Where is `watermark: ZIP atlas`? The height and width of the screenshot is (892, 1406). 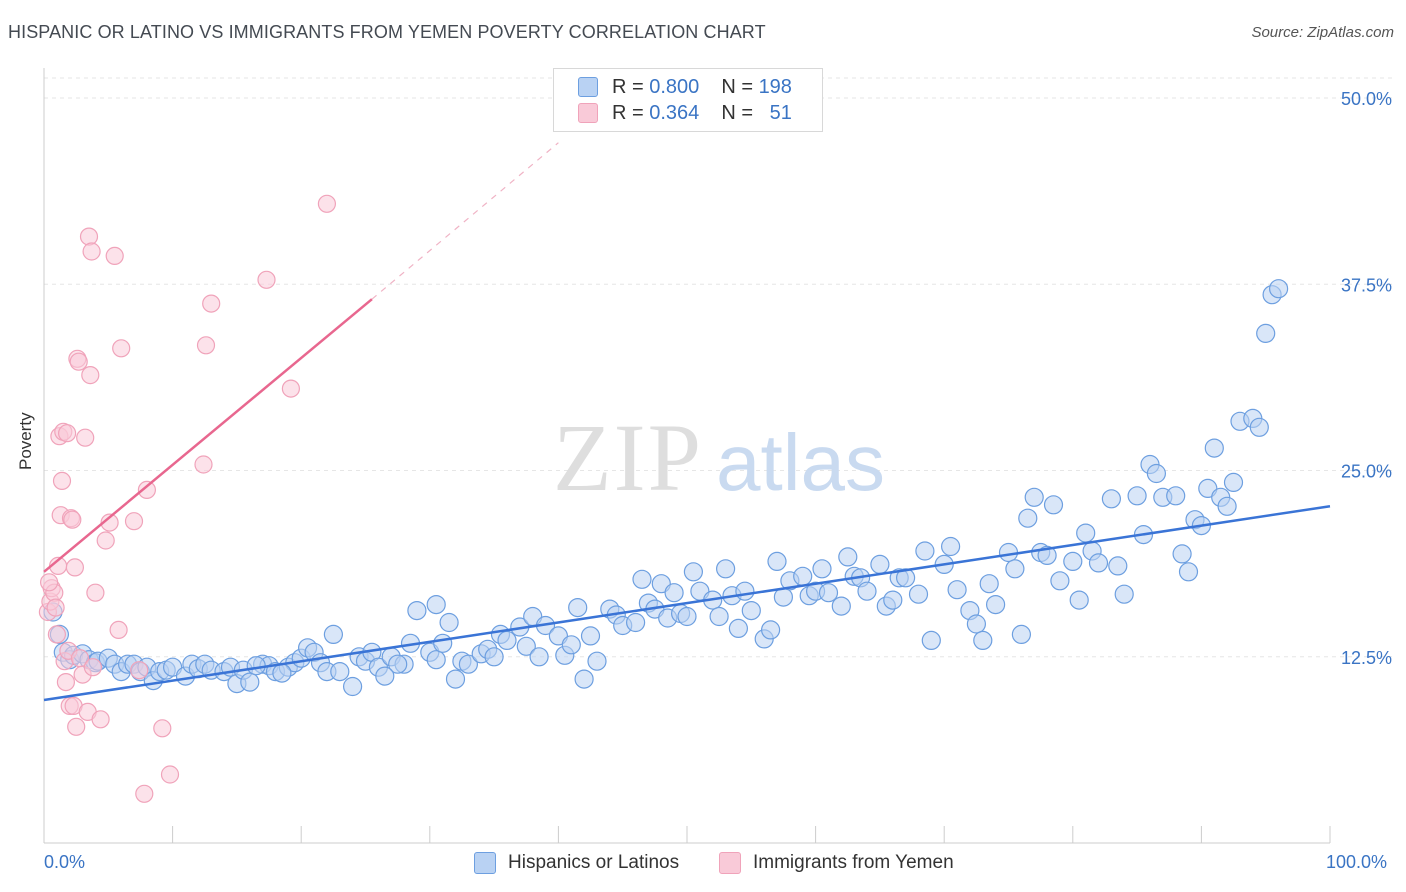 watermark: ZIP atlas is located at coordinates (719, 457).